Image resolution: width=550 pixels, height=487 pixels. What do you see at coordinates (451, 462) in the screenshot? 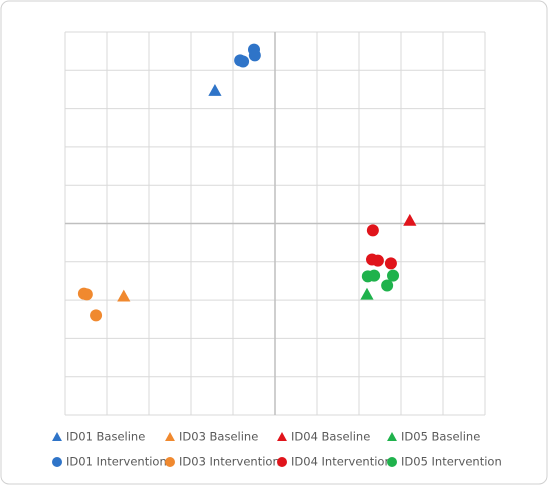
I see `legend-label: ID05 Intervention` at bounding box center [451, 462].